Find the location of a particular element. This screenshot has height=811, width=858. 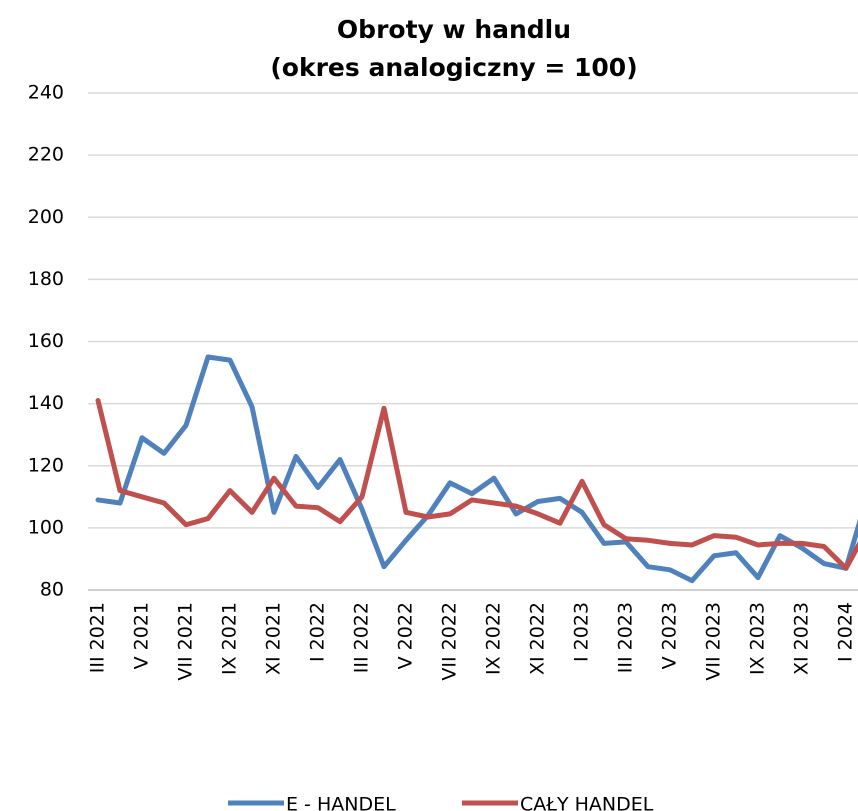

y-tick-label: 80 is located at coordinates (52, 590).